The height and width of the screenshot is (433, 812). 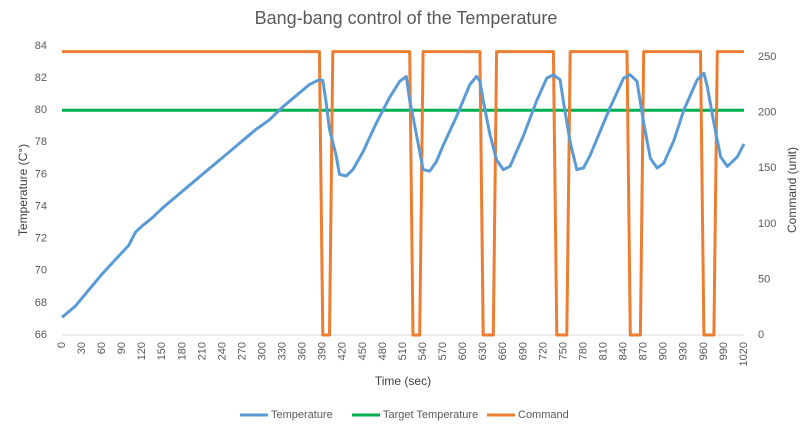 I want to click on y-left-tick-label: 84, so click(x=41, y=46).